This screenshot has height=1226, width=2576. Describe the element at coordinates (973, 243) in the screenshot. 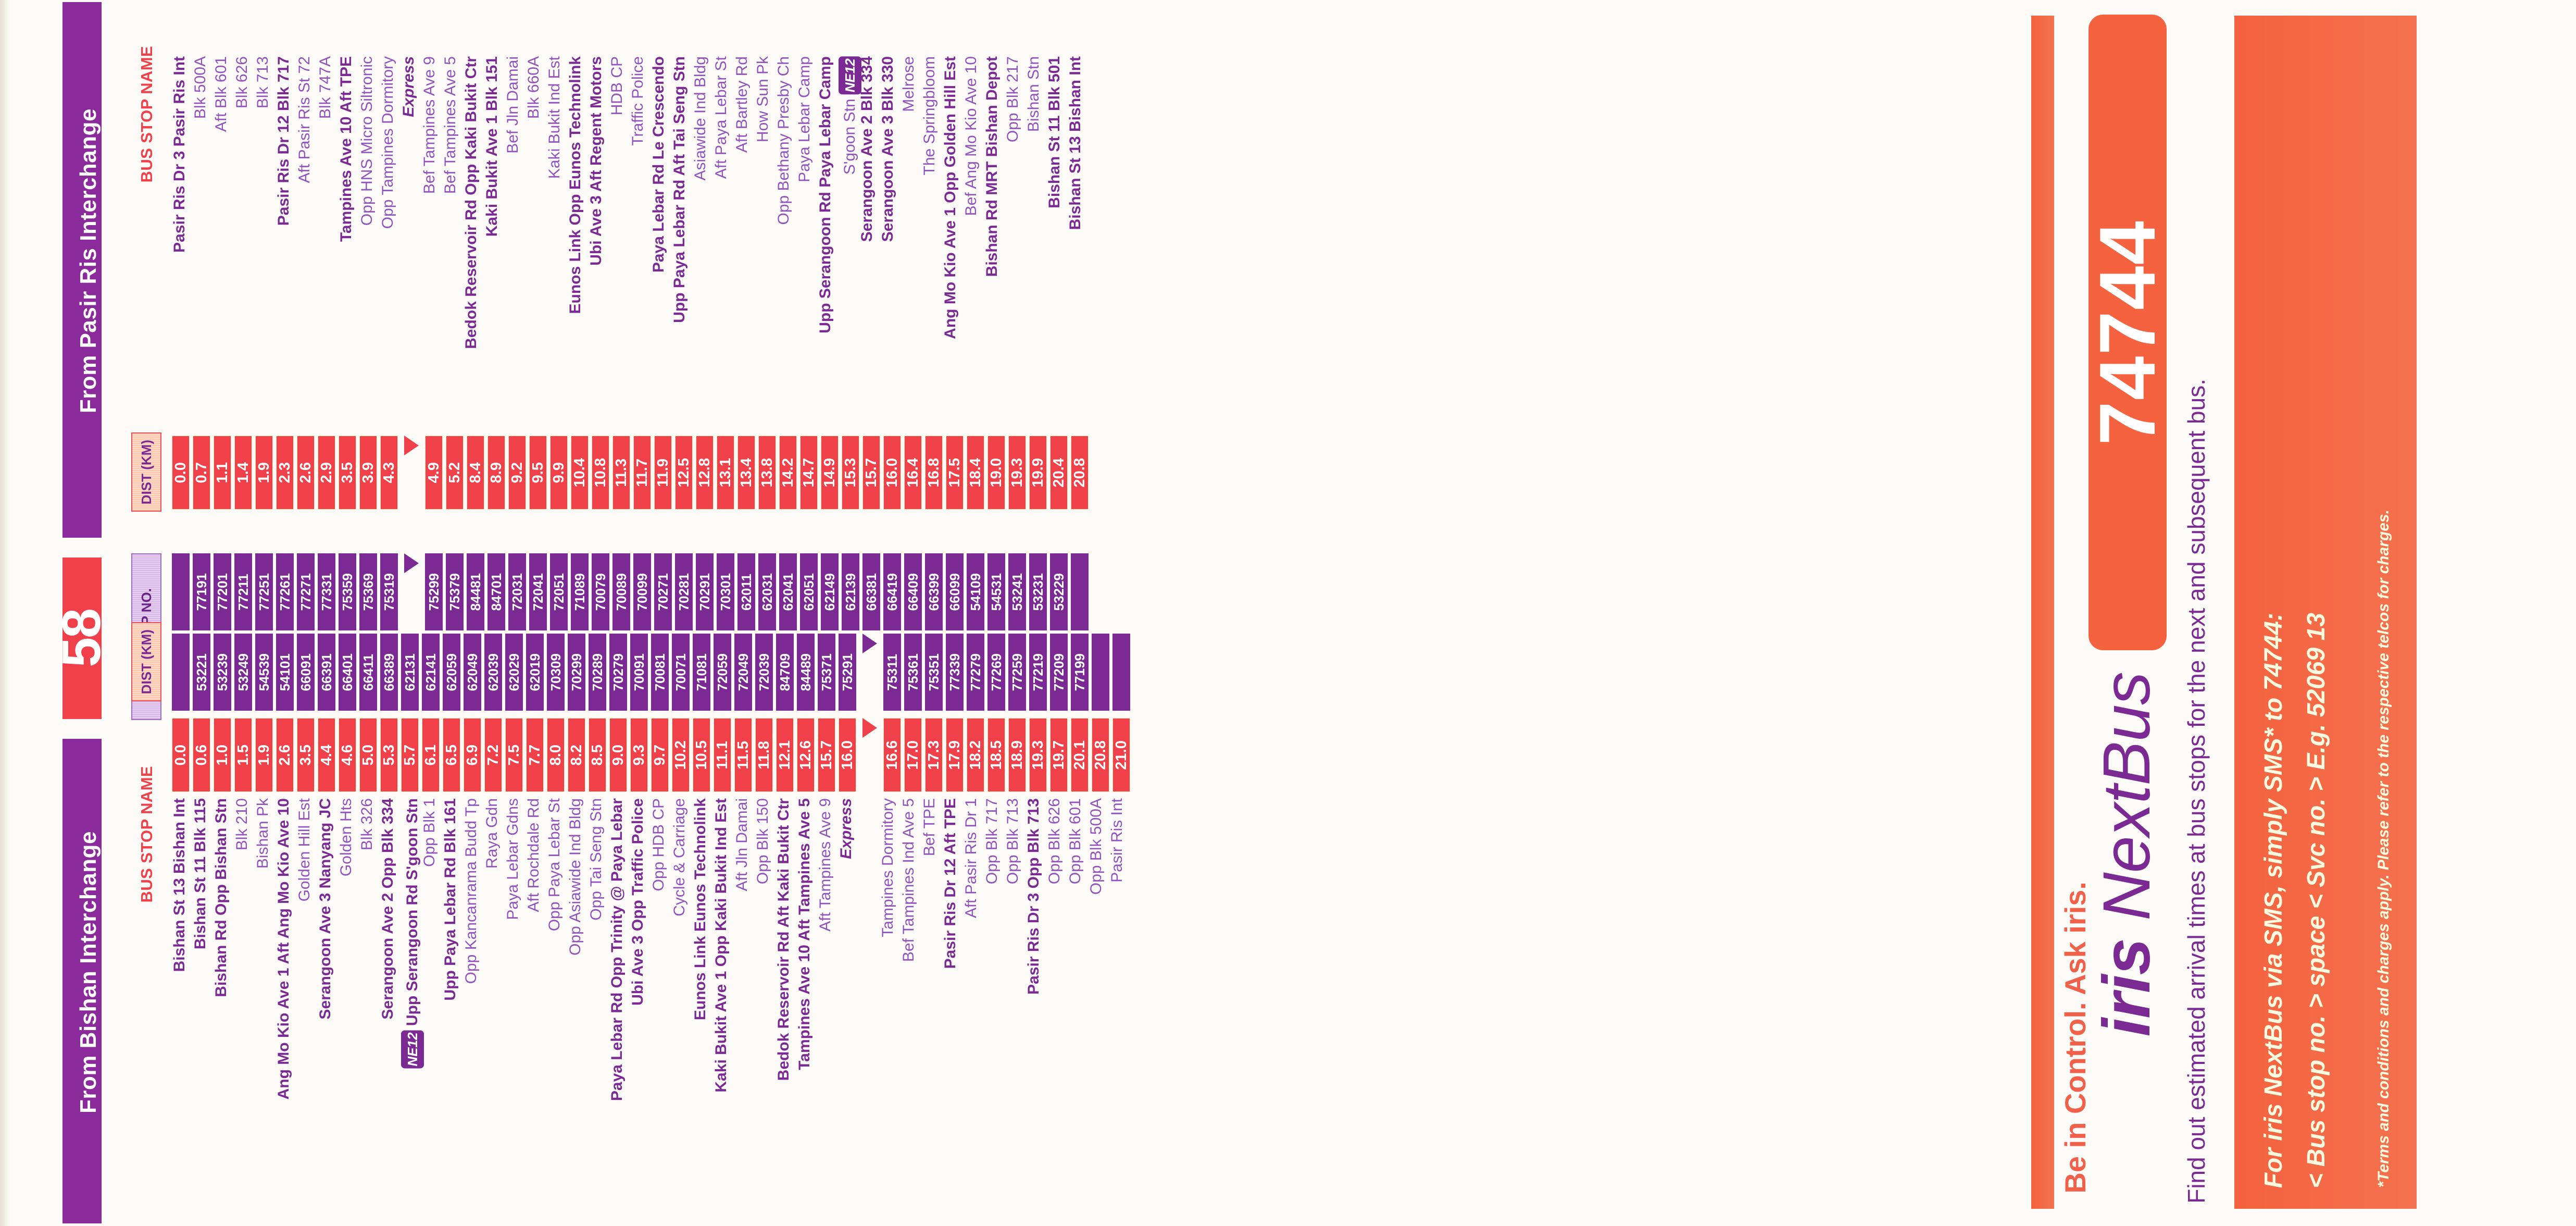

I see `stop-name-cell: Bef Ang Mo Kio Ave 10` at that location.